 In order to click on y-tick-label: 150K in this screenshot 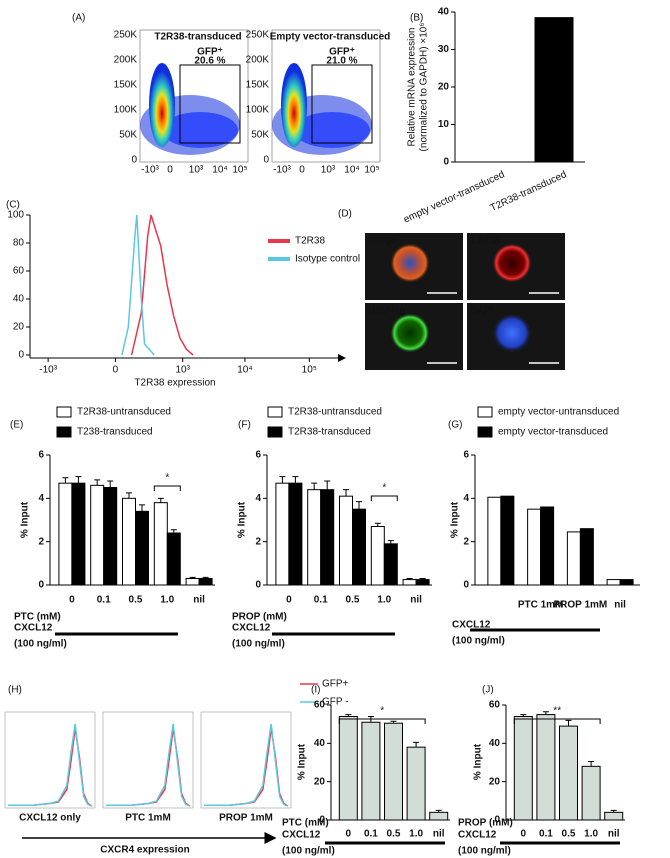, I will do `click(126, 85)`.